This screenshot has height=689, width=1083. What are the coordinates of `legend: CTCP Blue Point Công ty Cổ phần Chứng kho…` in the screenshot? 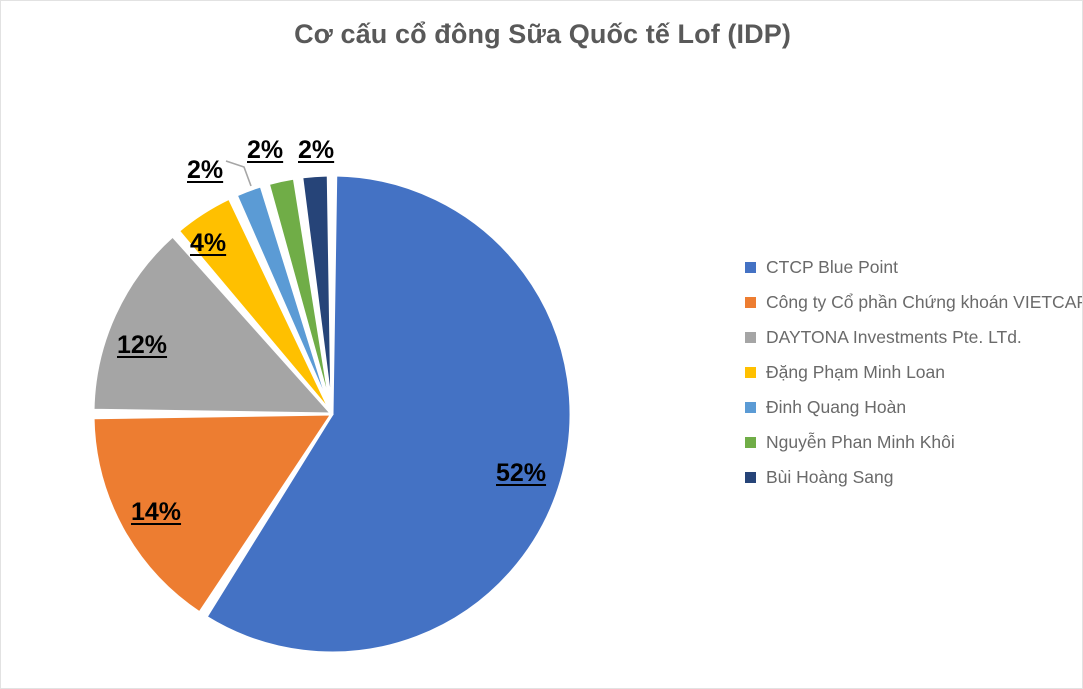 It's located at (913, 372).